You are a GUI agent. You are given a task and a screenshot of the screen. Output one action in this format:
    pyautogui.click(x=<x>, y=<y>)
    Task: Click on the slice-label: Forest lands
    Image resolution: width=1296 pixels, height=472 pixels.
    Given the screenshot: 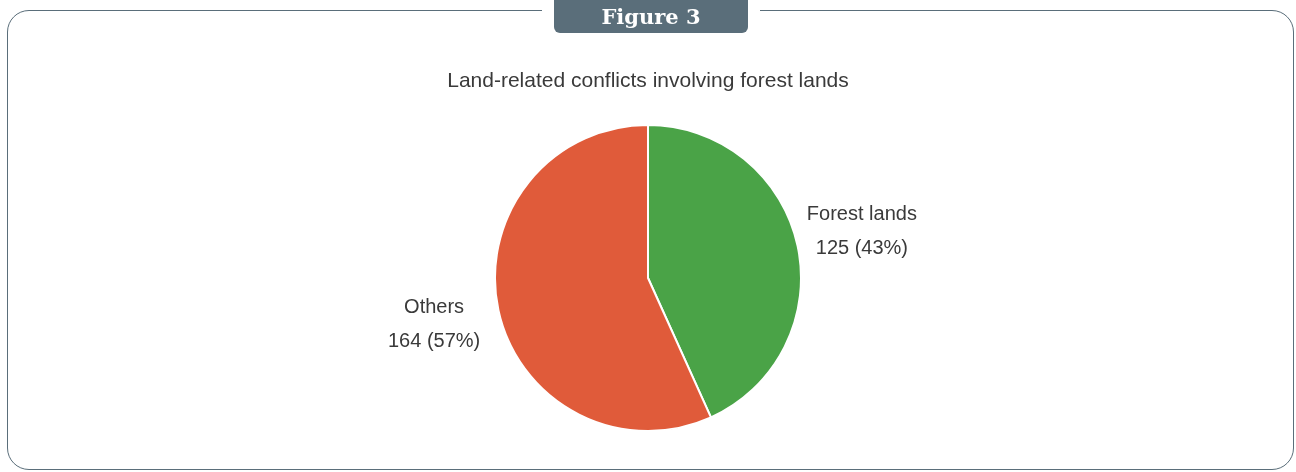 What is the action you would take?
    pyautogui.click(x=861, y=213)
    